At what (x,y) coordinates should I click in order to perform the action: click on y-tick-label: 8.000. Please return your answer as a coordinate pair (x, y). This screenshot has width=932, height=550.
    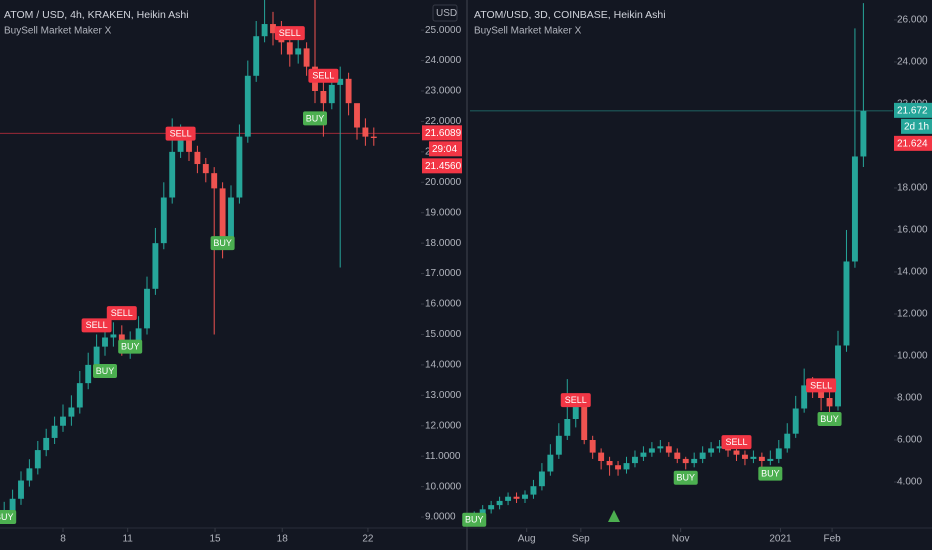
    Looking at the image, I should click on (909, 398).